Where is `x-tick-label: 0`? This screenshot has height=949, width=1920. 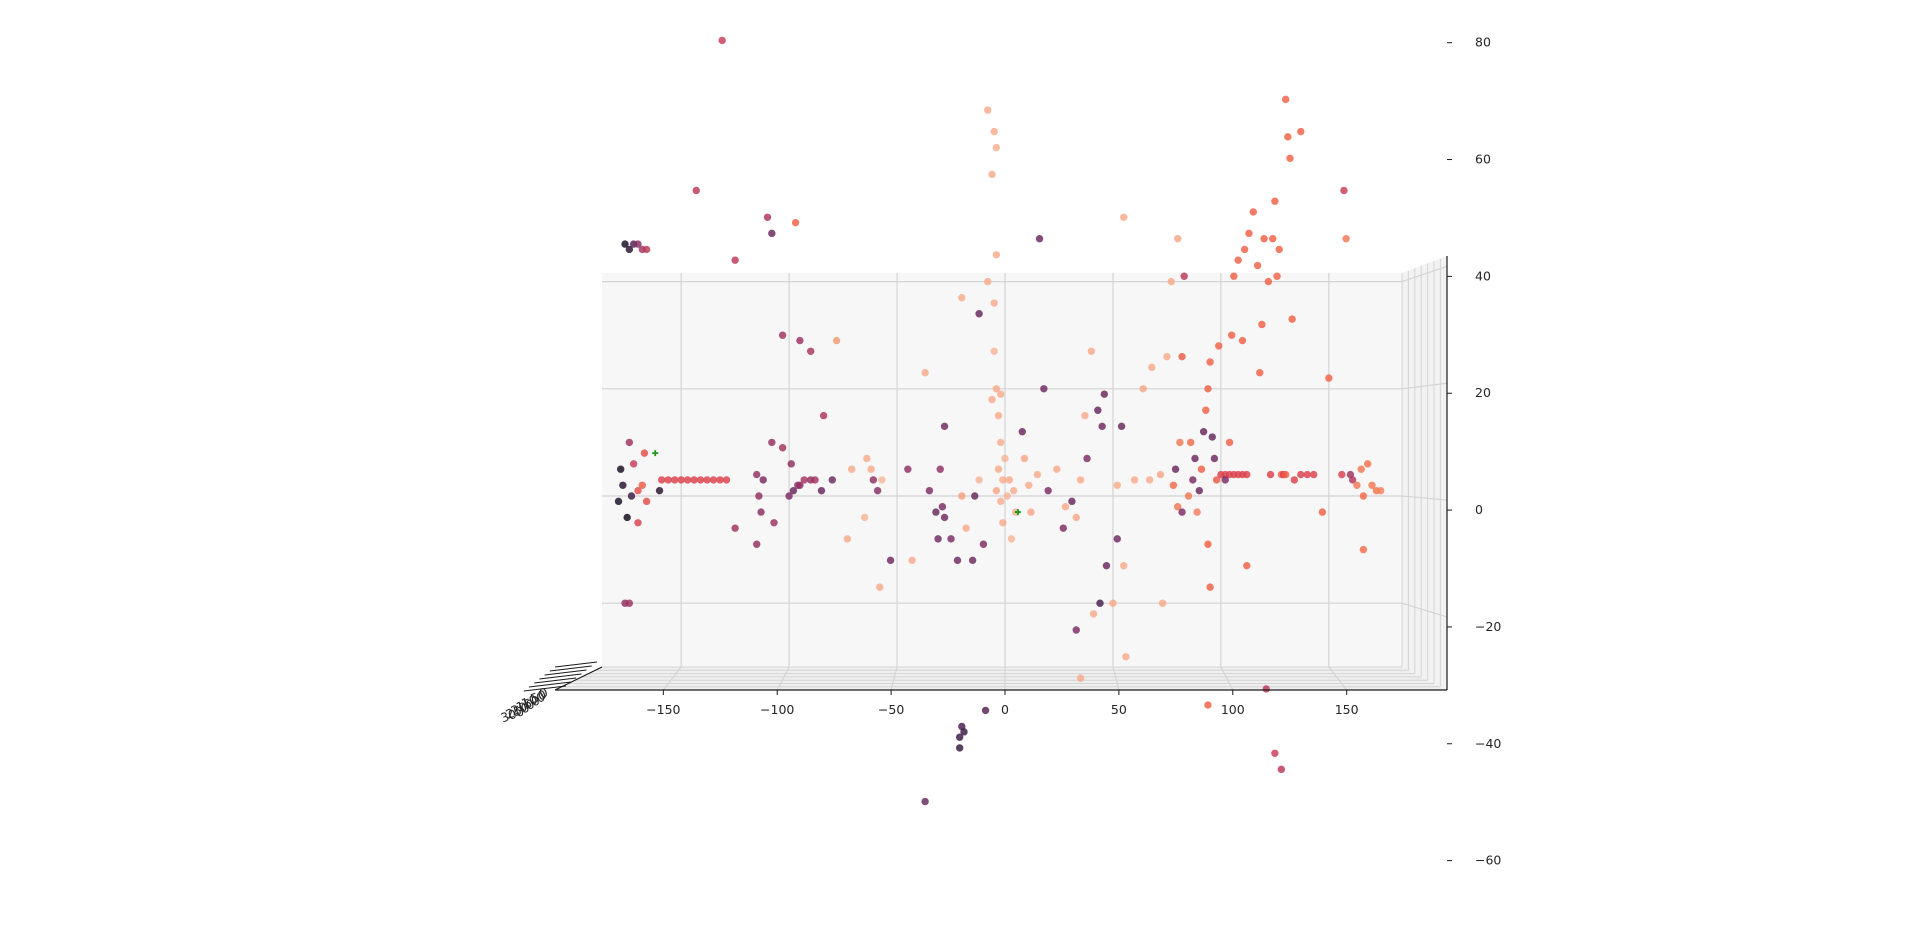 x-tick-label: 0 is located at coordinates (1005, 709).